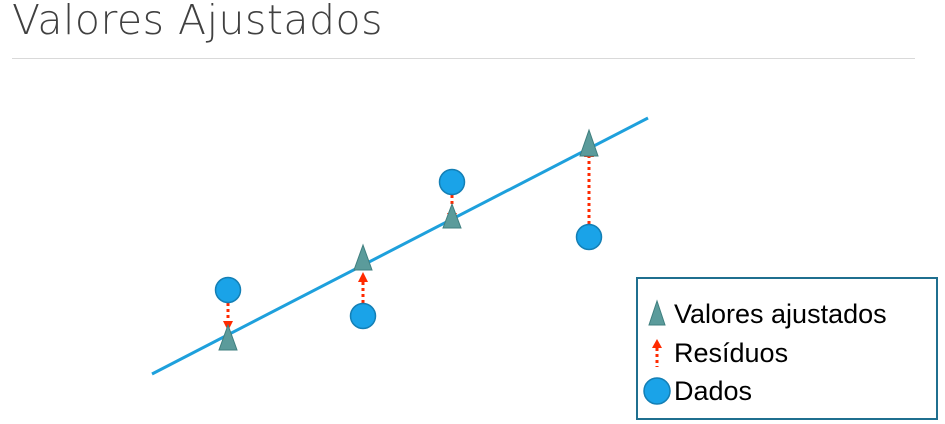  I want to click on legend-box: Valores ajustados Resíduos Dados, so click(787, 348).